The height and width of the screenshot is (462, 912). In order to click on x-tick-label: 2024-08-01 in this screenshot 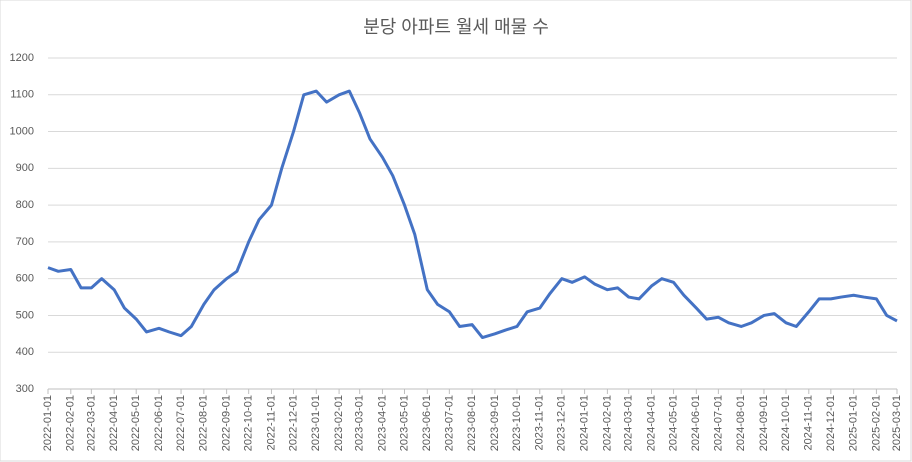, I will do `click(741, 423)`.